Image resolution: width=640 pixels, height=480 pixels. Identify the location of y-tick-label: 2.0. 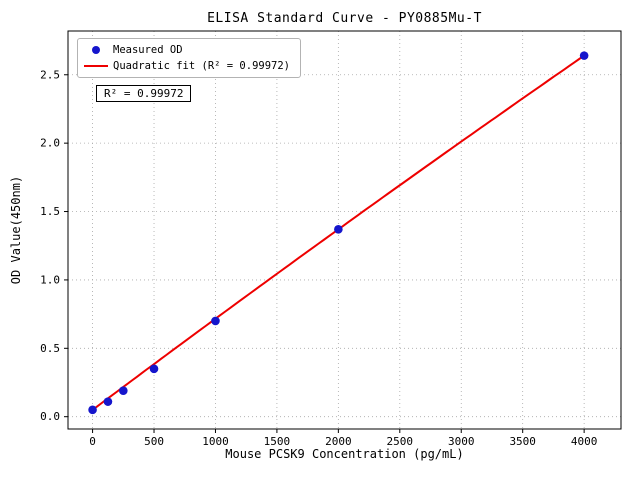
(50, 143).